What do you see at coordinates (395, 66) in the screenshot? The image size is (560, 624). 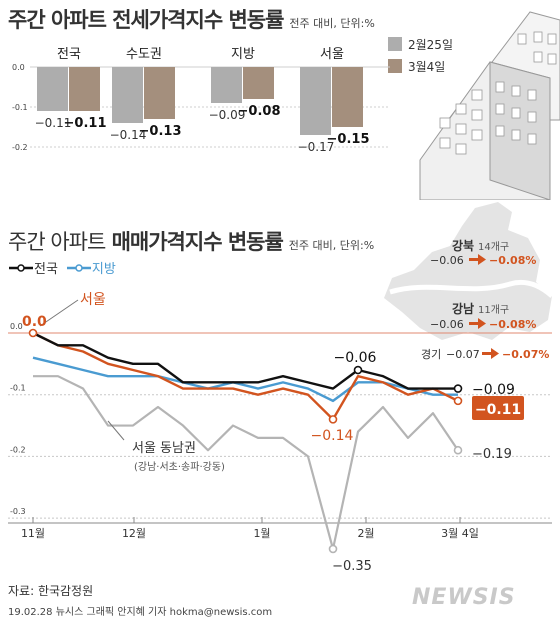 I see `legend-swatch-week2` at bounding box center [395, 66].